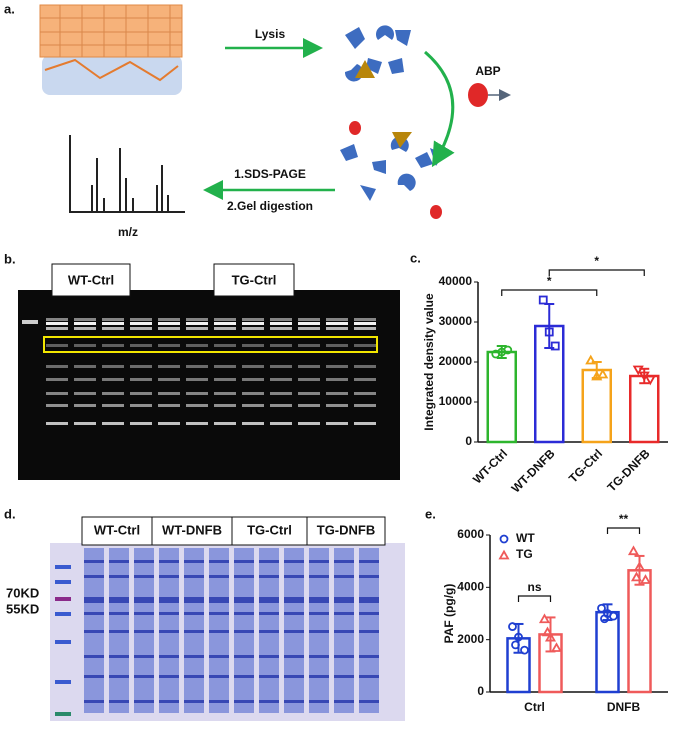 The image size is (685, 729). I want to click on y-tick-label: 6000, so click(470, 534).